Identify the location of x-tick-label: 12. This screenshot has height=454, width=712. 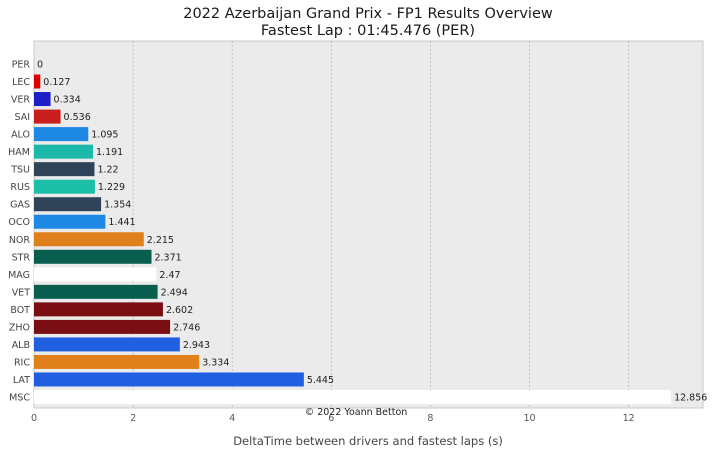
(629, 418).